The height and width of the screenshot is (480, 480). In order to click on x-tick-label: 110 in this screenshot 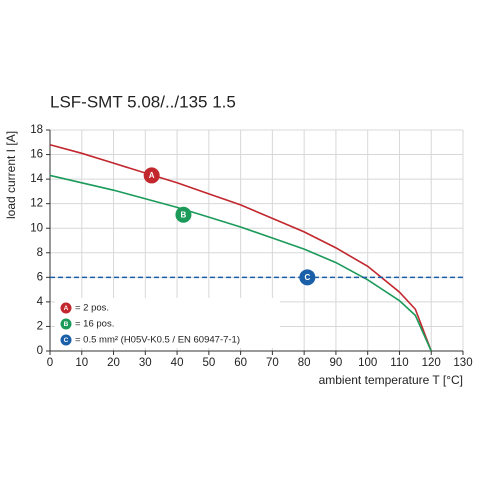, I will do `click(399, 363)`.